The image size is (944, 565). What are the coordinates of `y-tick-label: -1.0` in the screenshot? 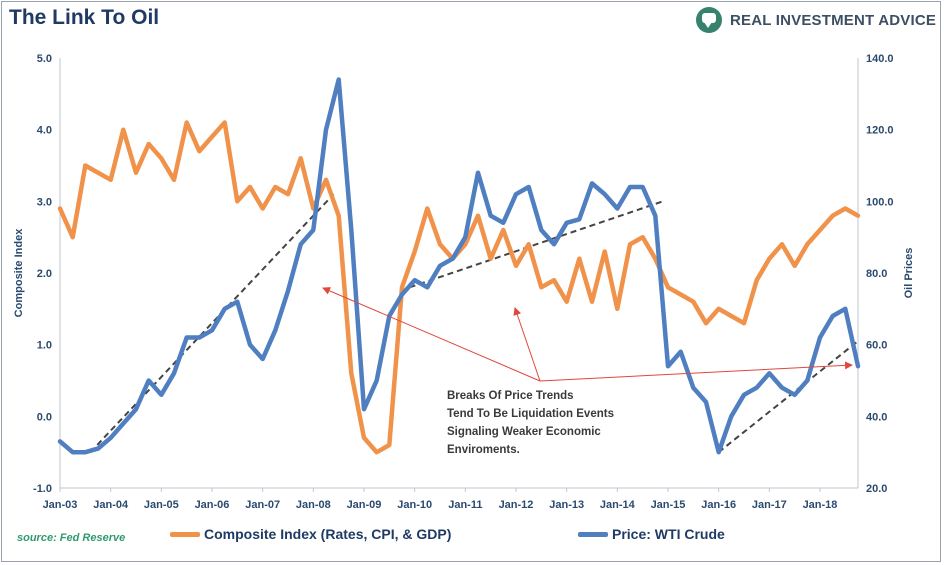 It's located at (42, 489).